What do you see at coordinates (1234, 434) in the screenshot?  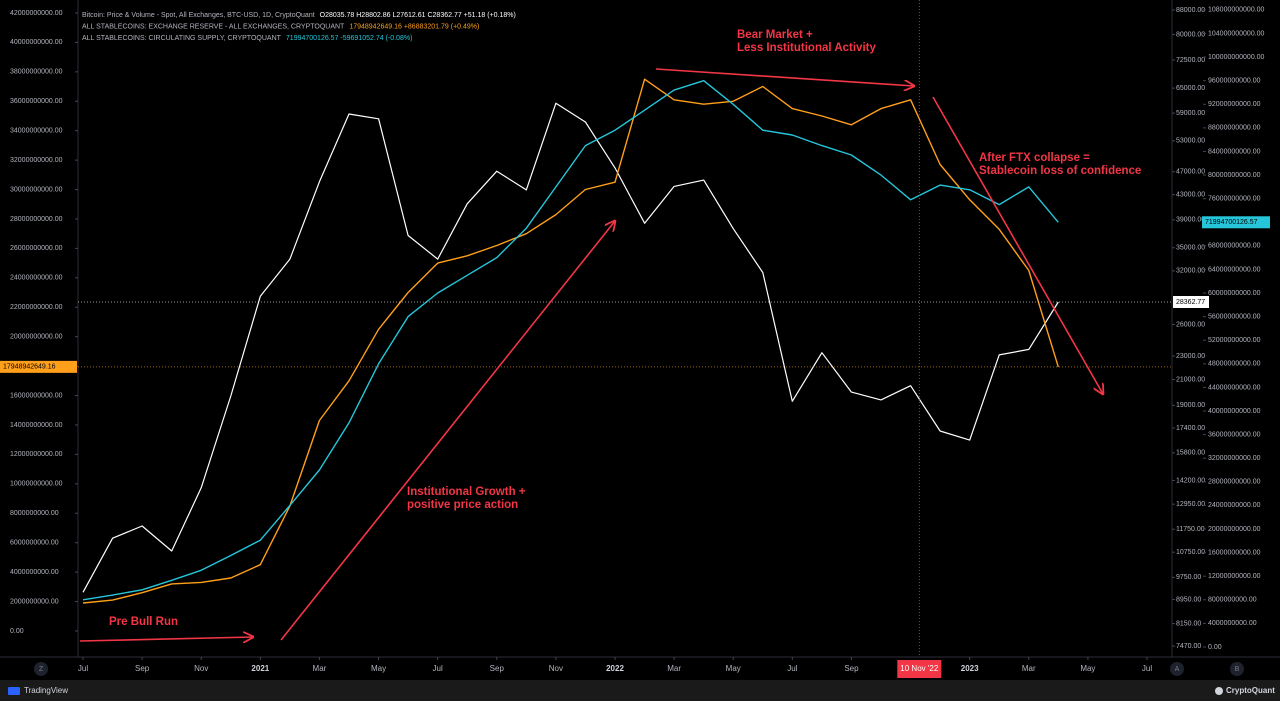 I see `y3-tick-label: 36000000000.00` at bounding box center [1234, 434].